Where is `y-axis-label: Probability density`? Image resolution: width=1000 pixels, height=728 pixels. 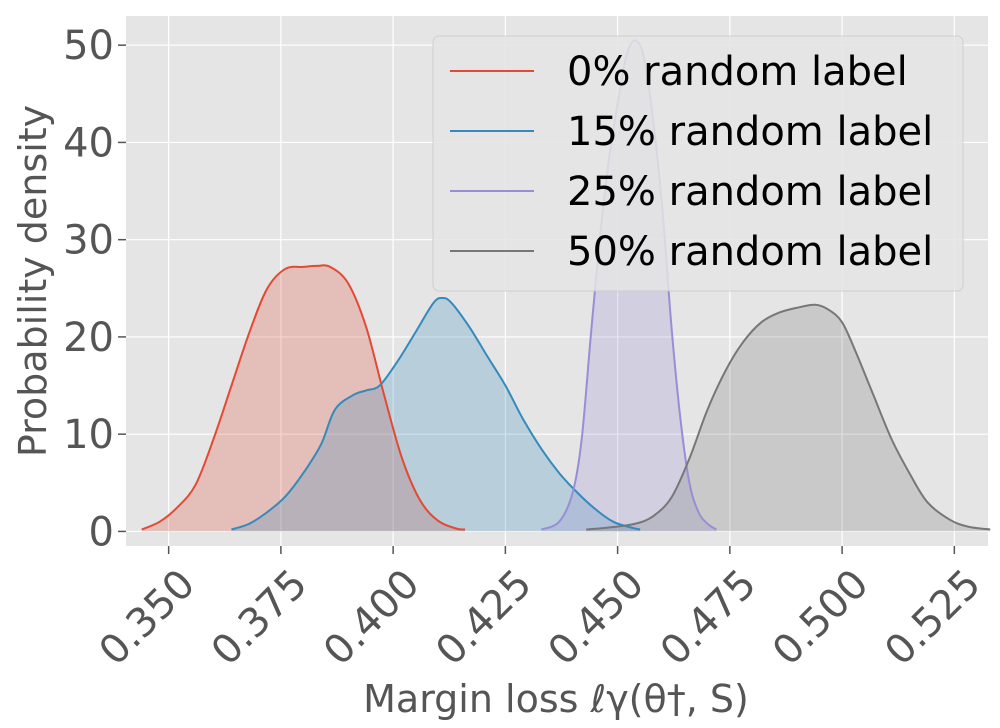 y-axis-label: Probability density is located at coordinates (33, 281).